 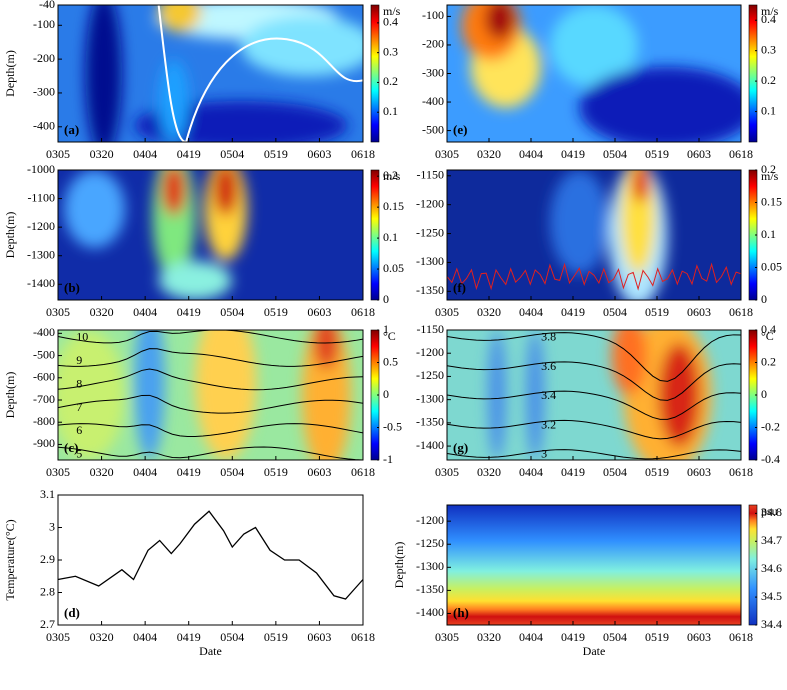 I want to click on y-tick-label: -100, so click(x=433, y=15).